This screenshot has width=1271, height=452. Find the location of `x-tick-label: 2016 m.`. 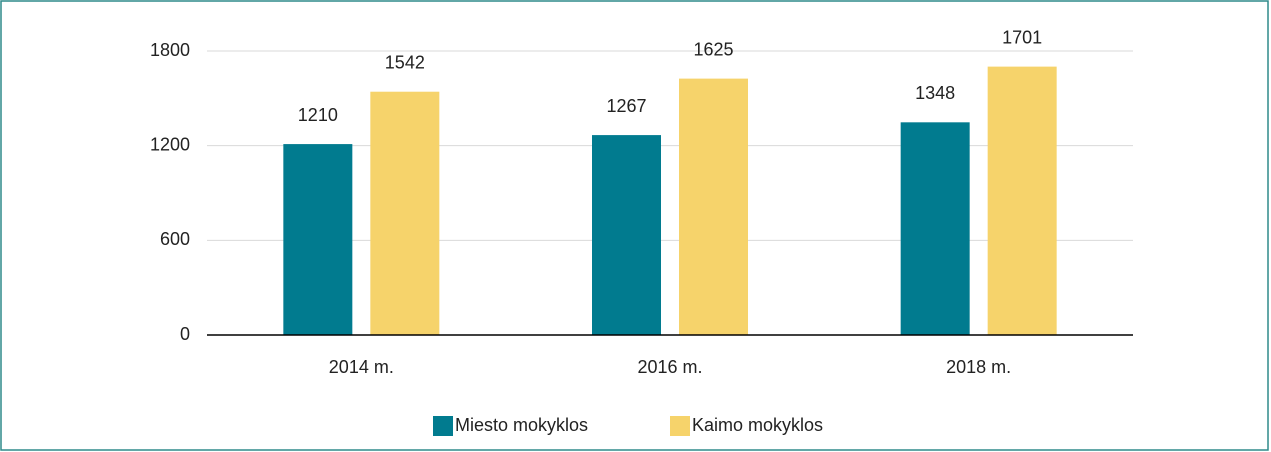

x-tick-label: 2016 m. is located at coordinates (669, 367).